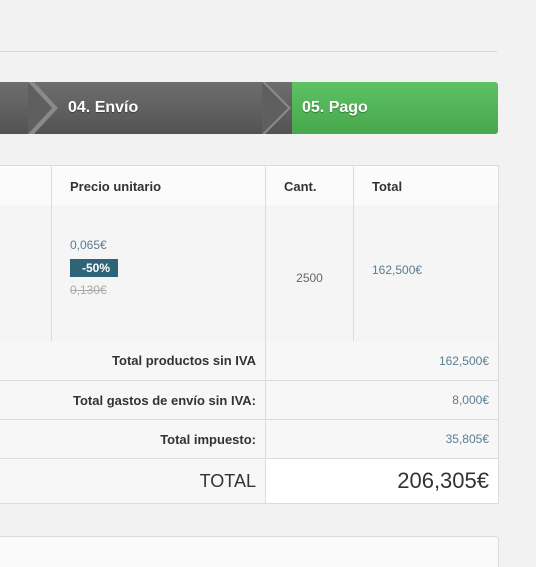  I want to click on summary-products-row: Total productos sin IVA 162,500€, so click(249, 361).